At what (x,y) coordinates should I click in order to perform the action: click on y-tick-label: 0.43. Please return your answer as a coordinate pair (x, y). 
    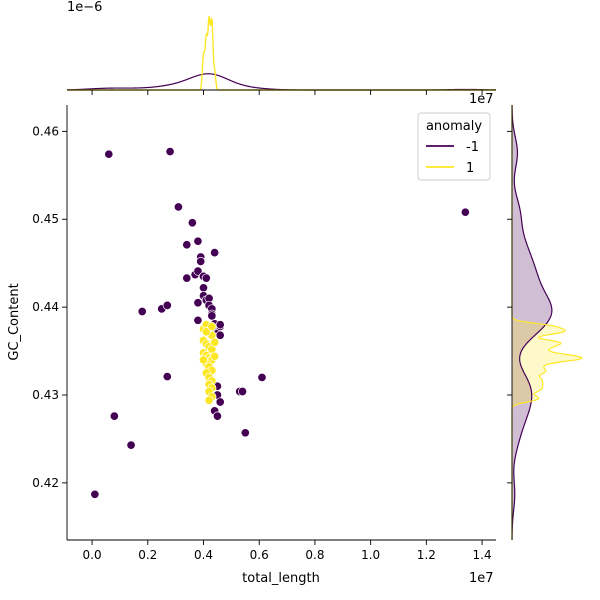
    Looking at the image, I should click on (45, 395).